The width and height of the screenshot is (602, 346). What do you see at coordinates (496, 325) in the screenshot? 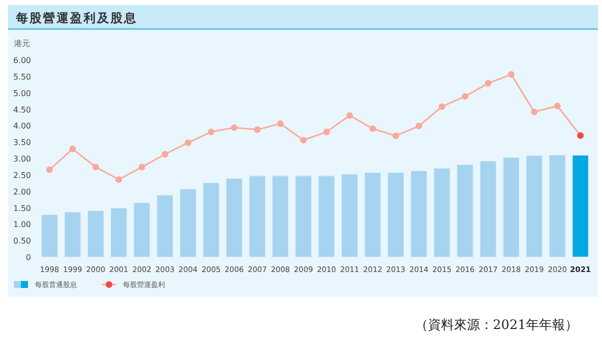
I see `text: （資料來源：2021年年報）` at bounding box center [496, 325].